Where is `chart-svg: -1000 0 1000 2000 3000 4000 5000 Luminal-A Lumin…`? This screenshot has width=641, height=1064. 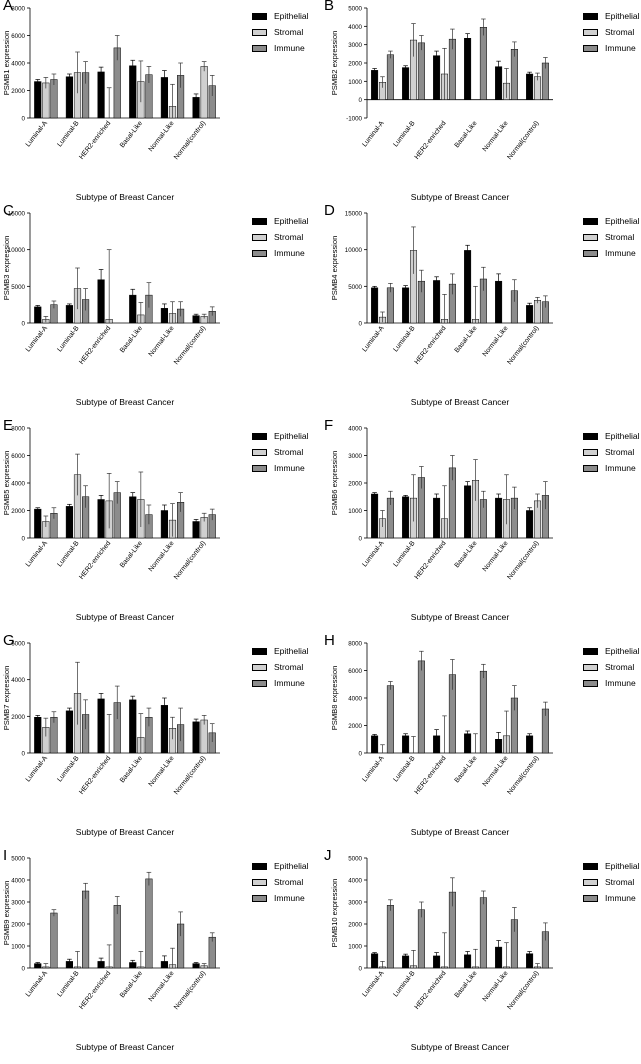
chart-svg: -1000 0 1000 2000 3000 4000 5000 Luminal-A Lumin… is located at coordinates (441, 104).